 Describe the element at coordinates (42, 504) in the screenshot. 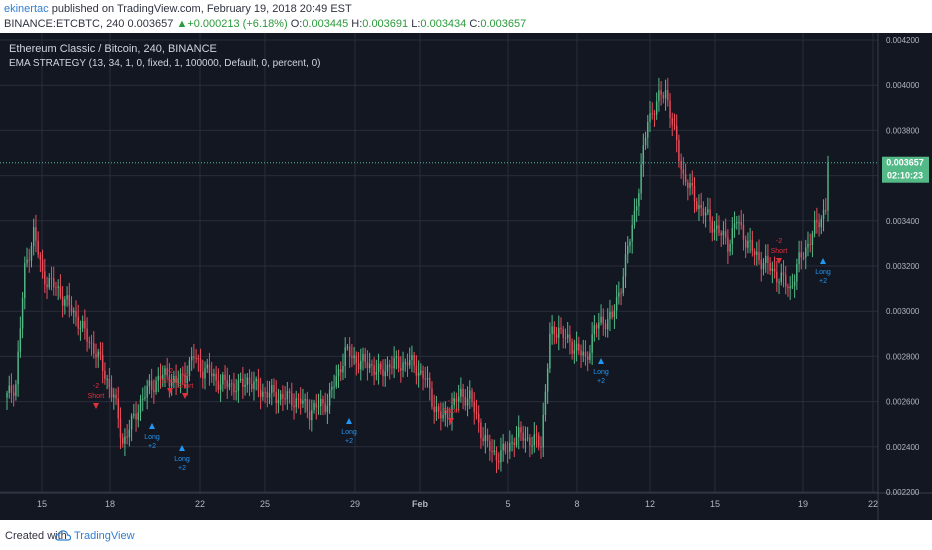

I see `time-tick-label: 15` at that location.